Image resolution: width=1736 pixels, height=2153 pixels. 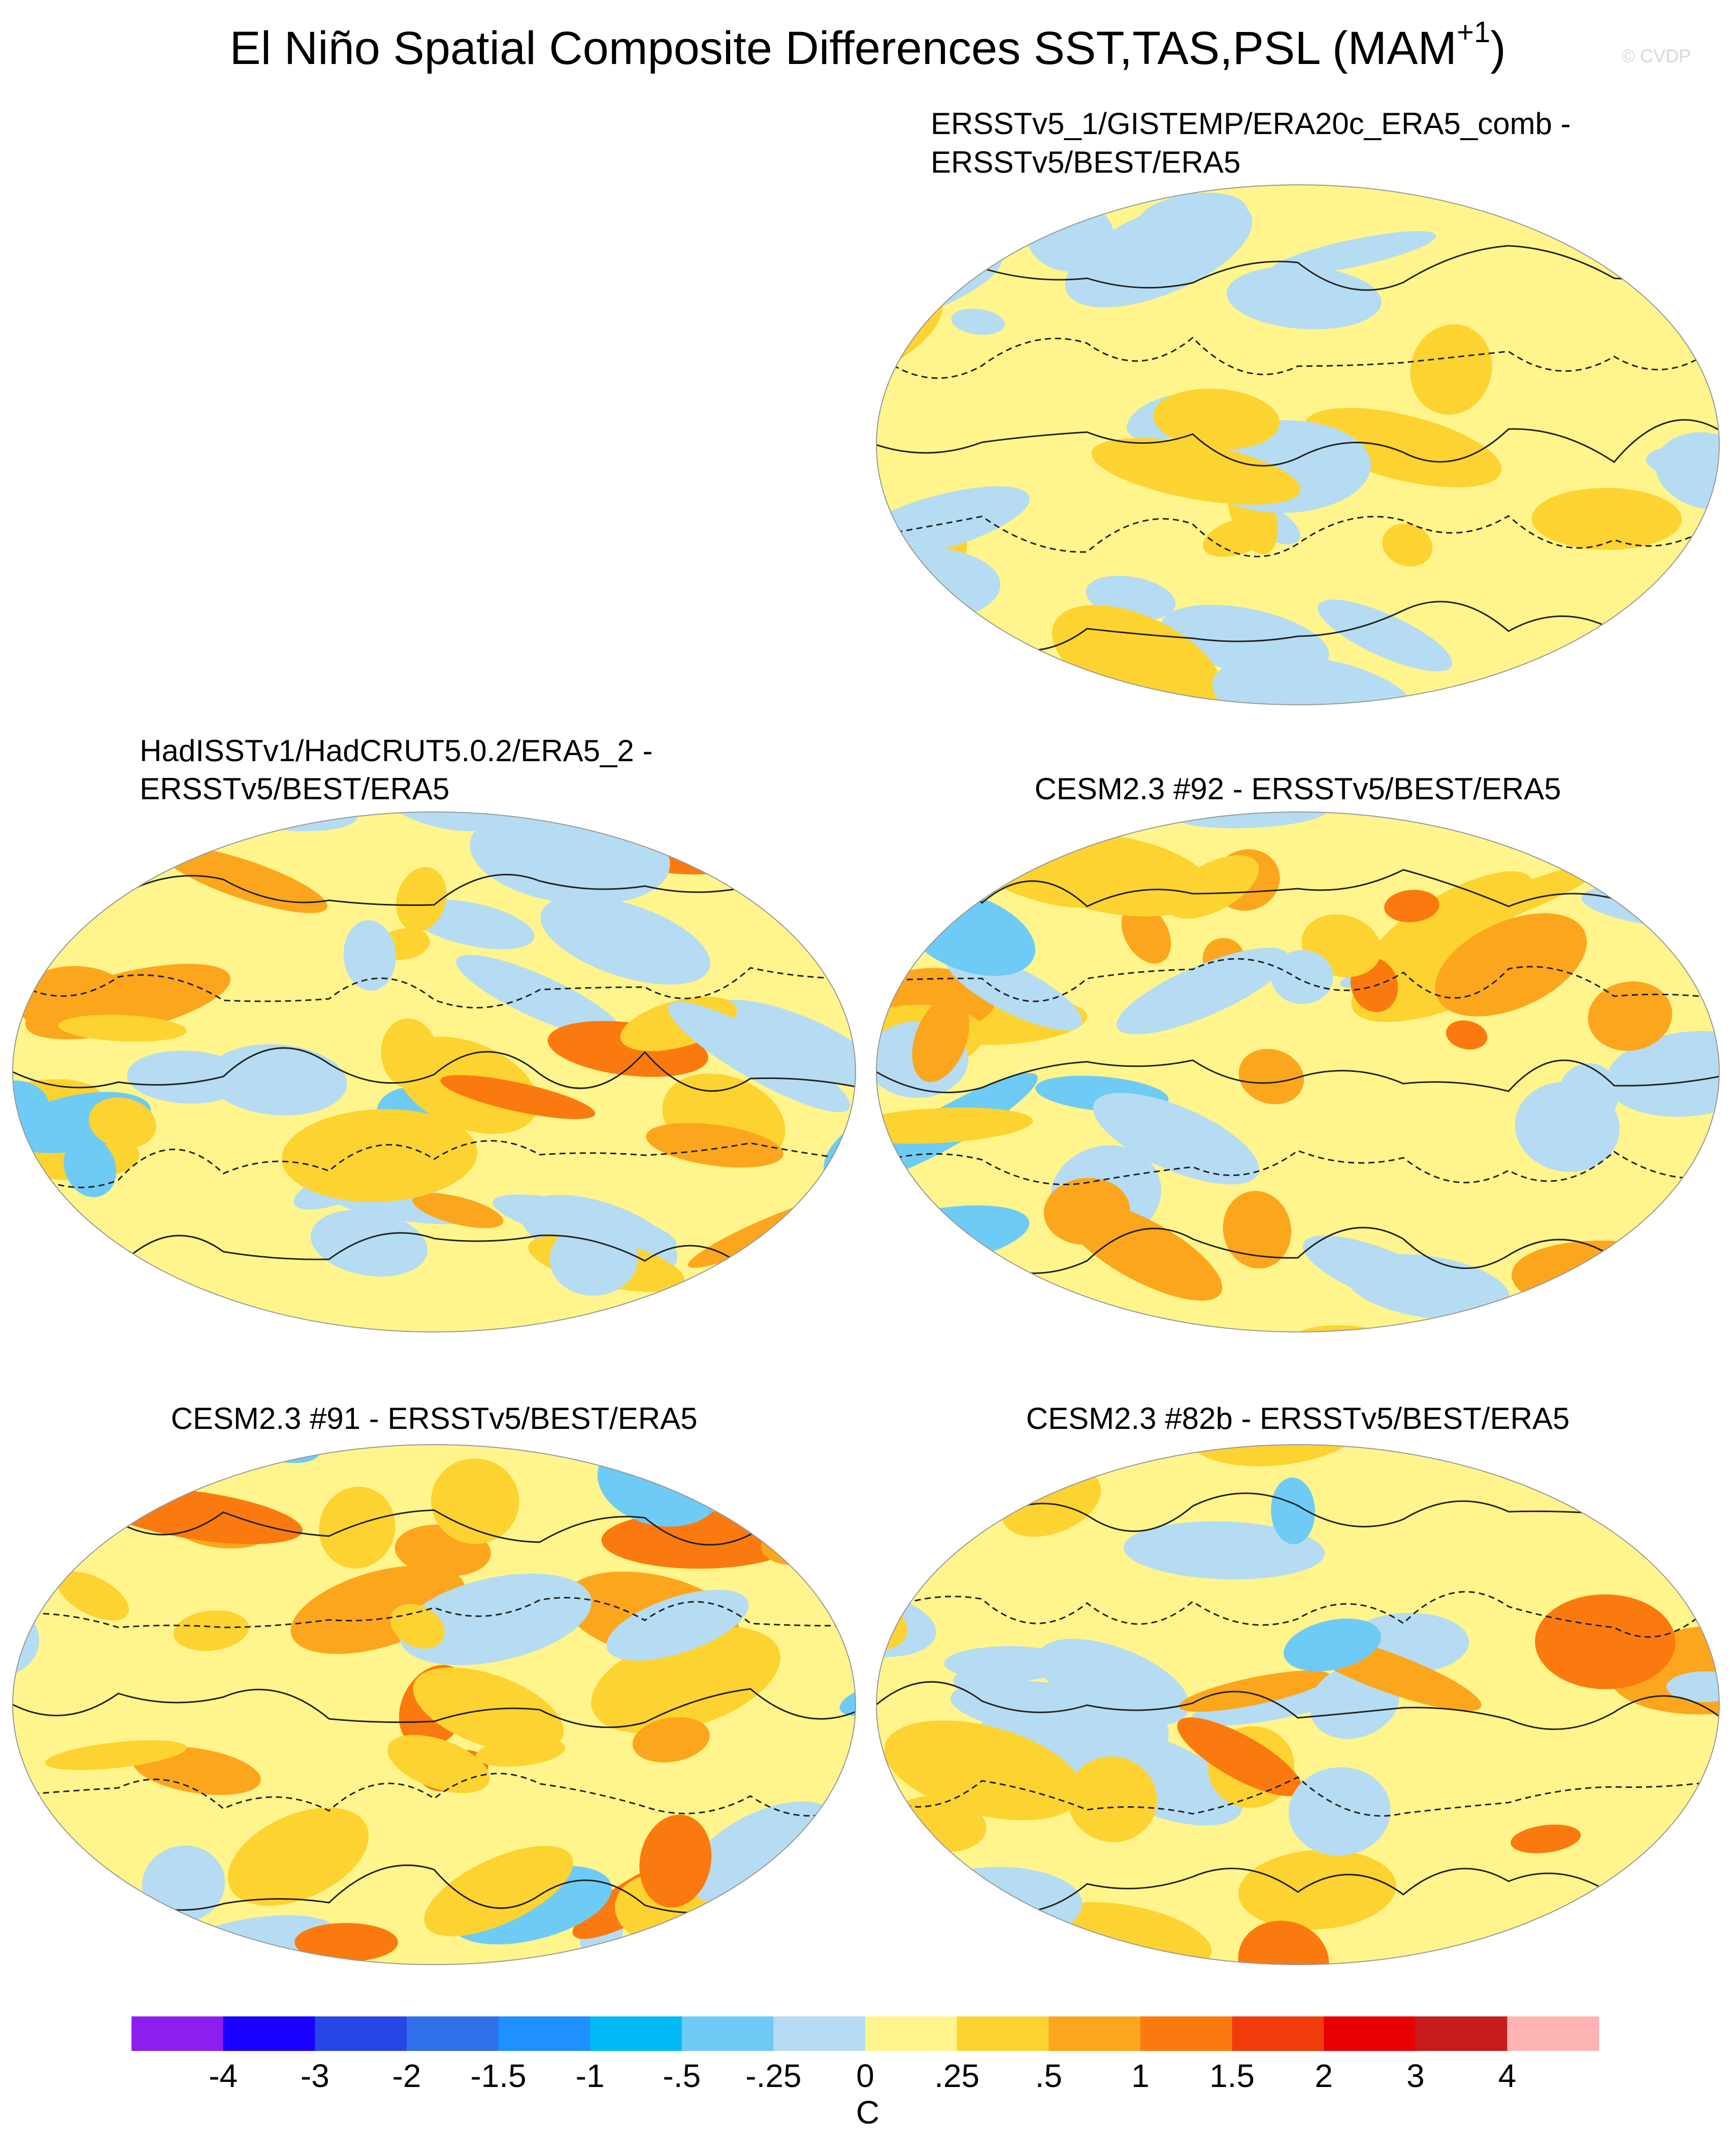 What do you see at coordinates (406, 2076) in the screenshot?
I see `colorbar-tick-label: -2` at bounding box center [406, 2076].